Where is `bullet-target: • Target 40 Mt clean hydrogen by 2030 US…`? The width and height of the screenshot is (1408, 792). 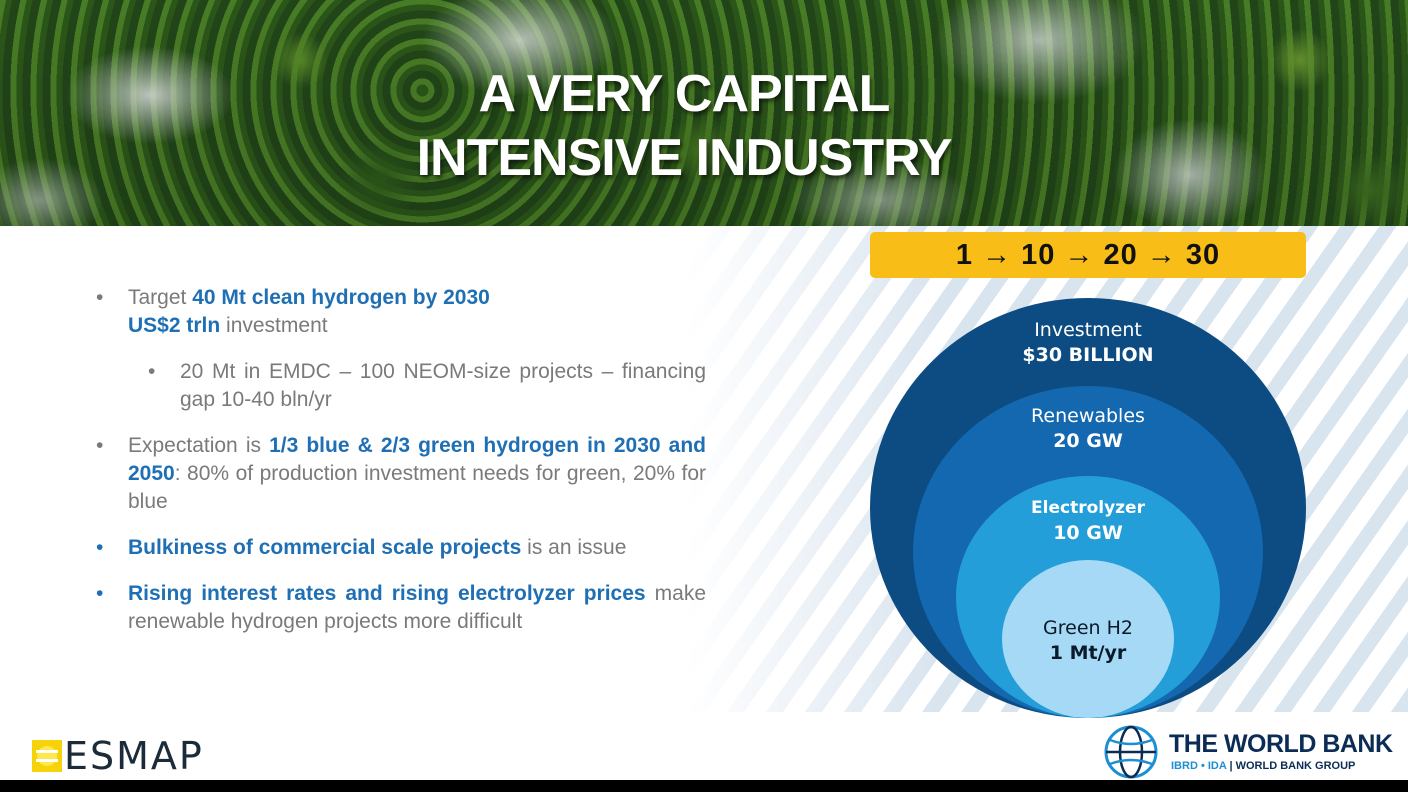
bullet-target: • Target 40 Mt clean hydrogen by 2030 US… is located at coordinates (401, 312).